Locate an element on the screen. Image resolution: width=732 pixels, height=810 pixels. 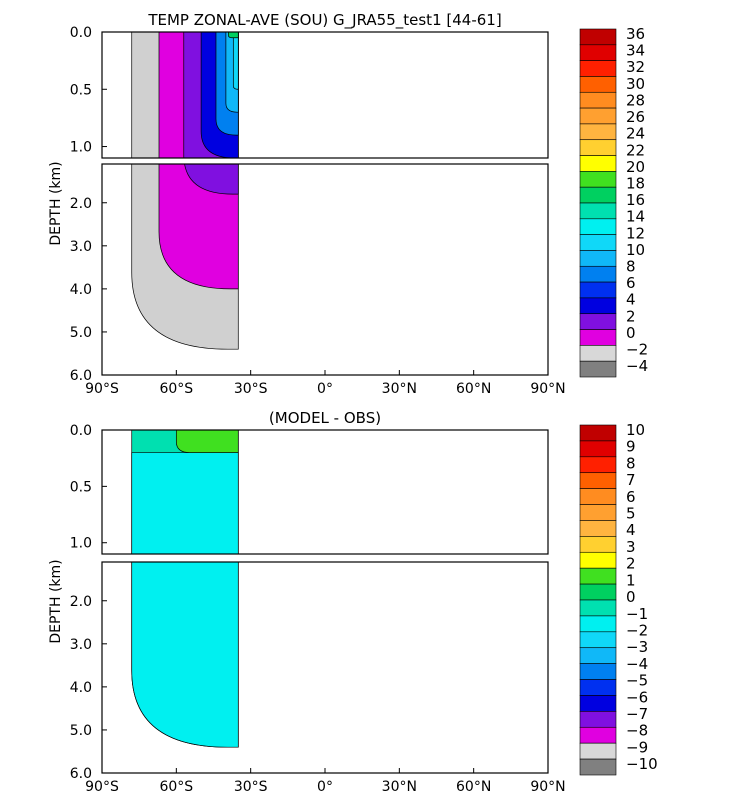
colorbar-label: 36 is located at coordinates (635, 34).